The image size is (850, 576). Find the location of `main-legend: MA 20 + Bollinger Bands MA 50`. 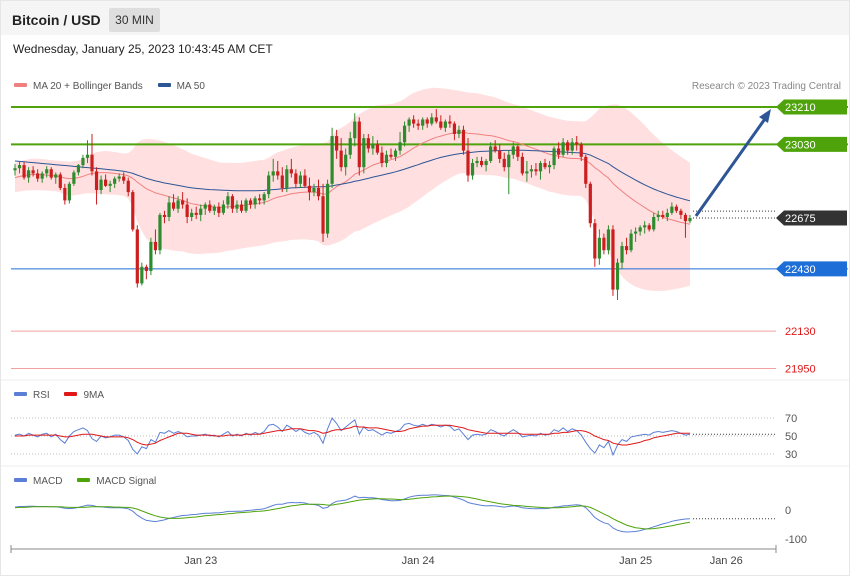

main-legend: MA 20 + Bollinger Bands MA 50 is located at coordinates (109, 86).